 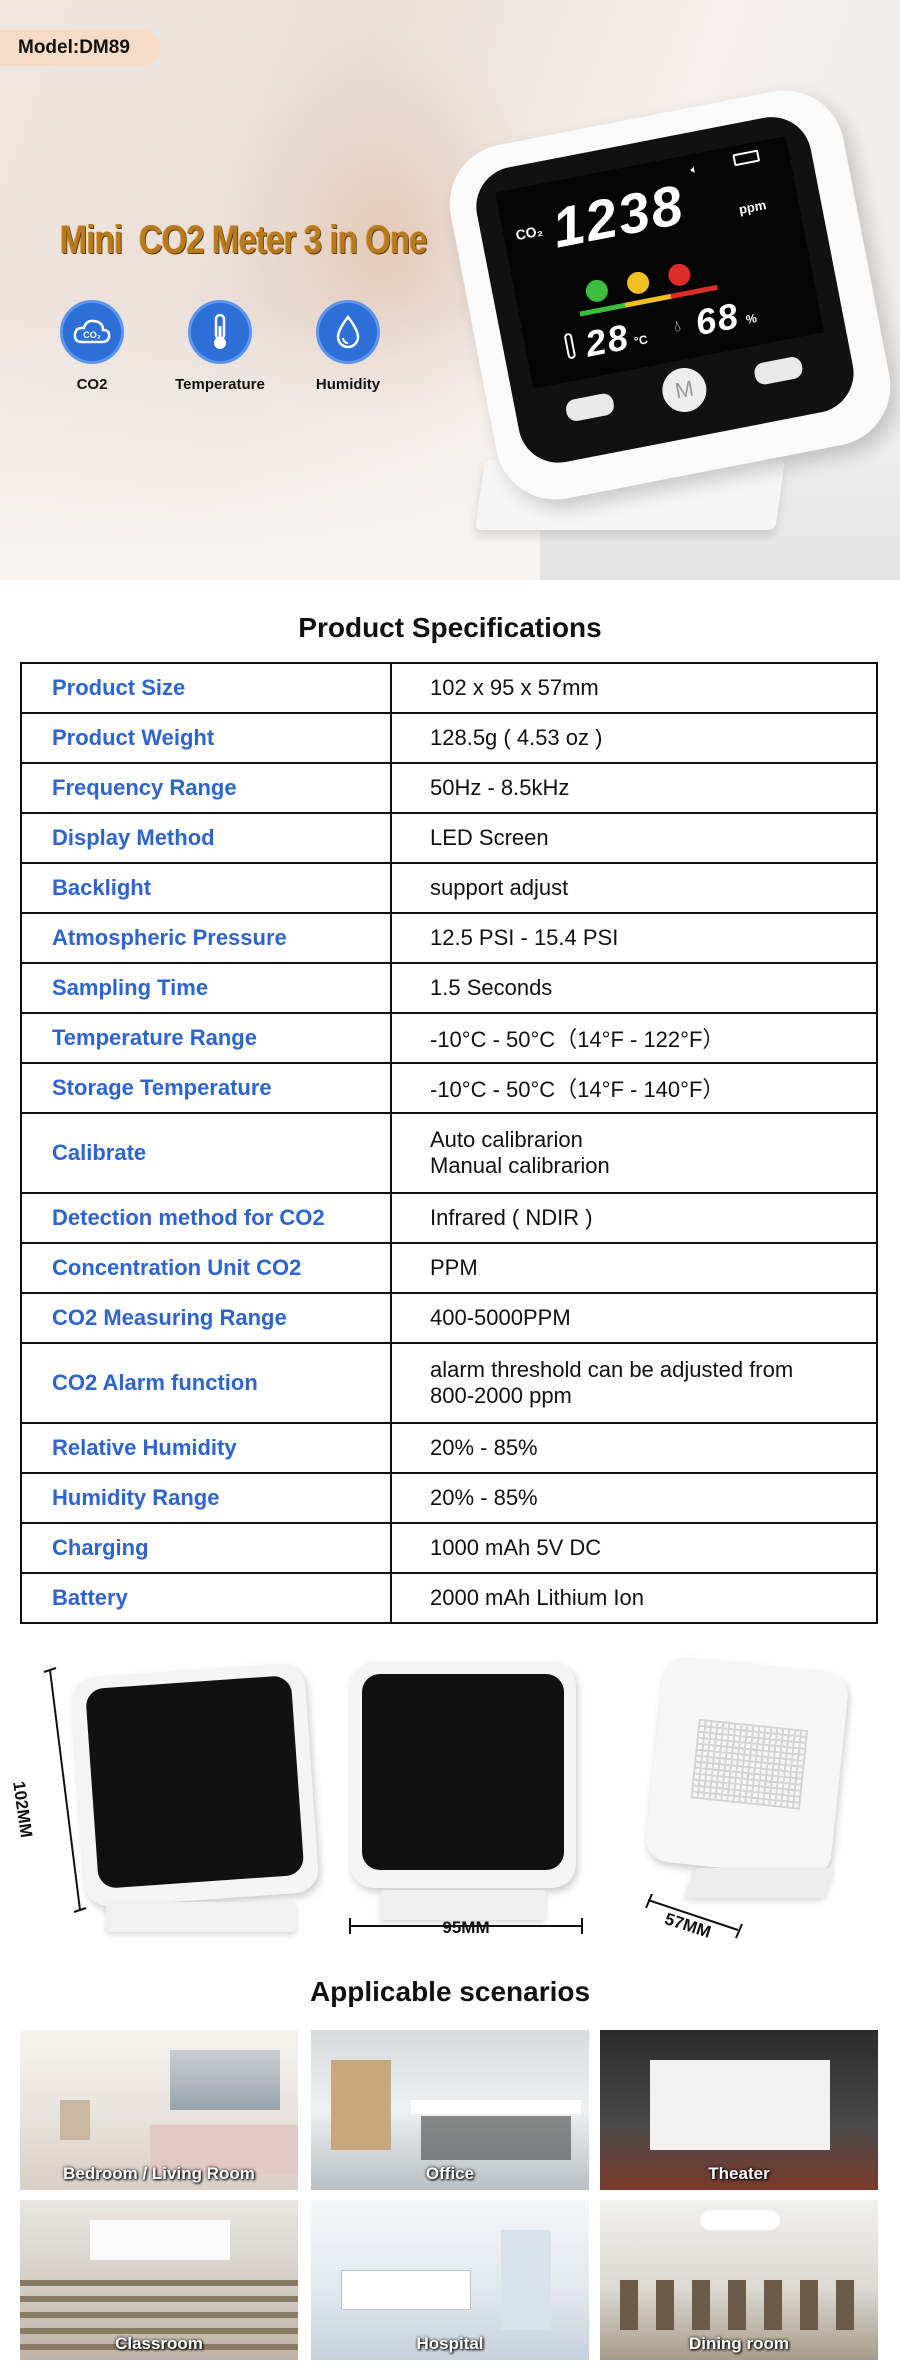 What do you see at coordinates (206, 1598) in the screenshot?
I see `spec-key: Battery` at bounding box center [206, 1598].